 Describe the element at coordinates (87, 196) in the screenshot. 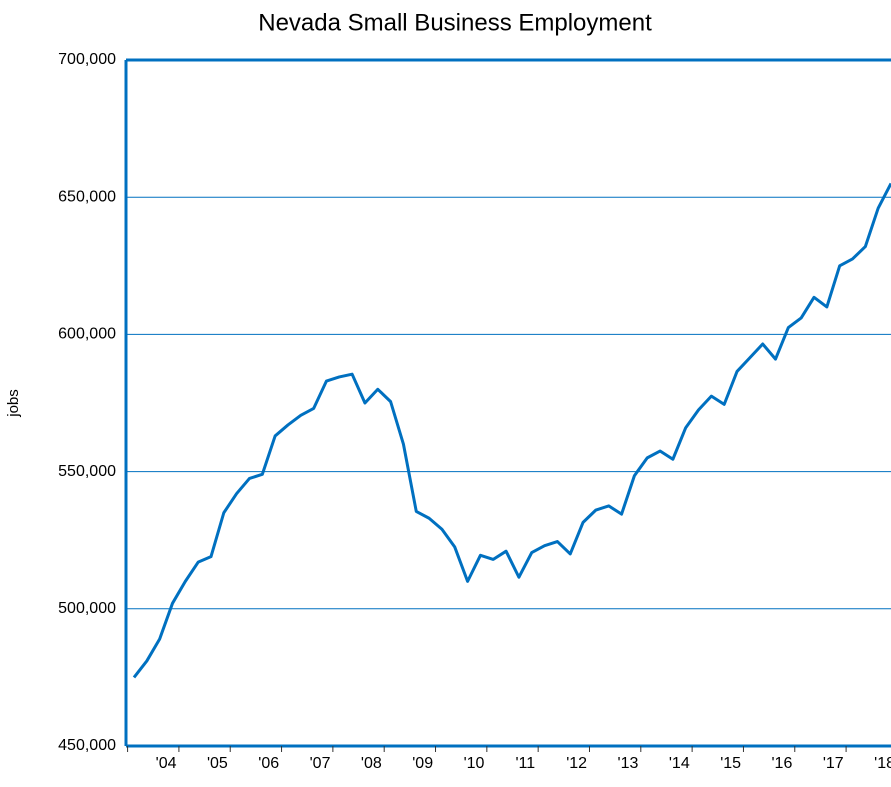

I see `y-tick-label: 650,000` at that location.